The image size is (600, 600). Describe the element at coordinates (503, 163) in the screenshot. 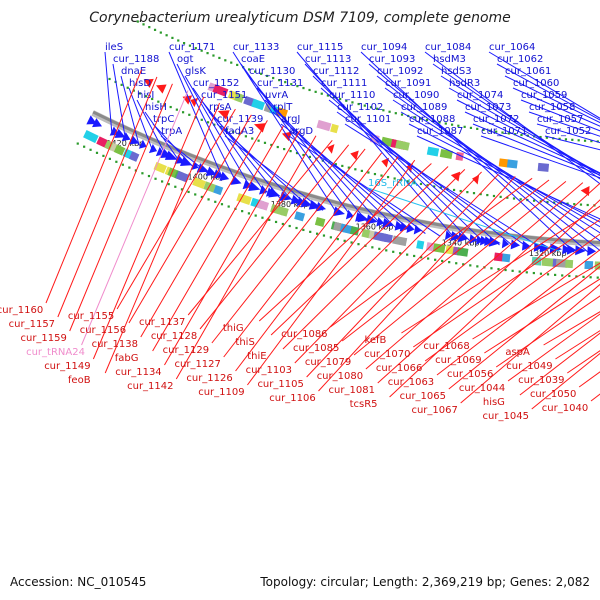

I see `inner-feature-block` at that location.